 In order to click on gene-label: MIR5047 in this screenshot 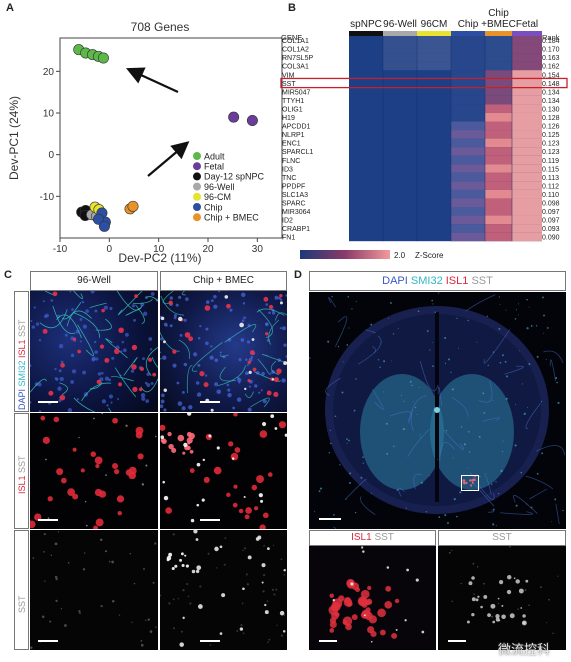, I will do `click(296, 92)`.